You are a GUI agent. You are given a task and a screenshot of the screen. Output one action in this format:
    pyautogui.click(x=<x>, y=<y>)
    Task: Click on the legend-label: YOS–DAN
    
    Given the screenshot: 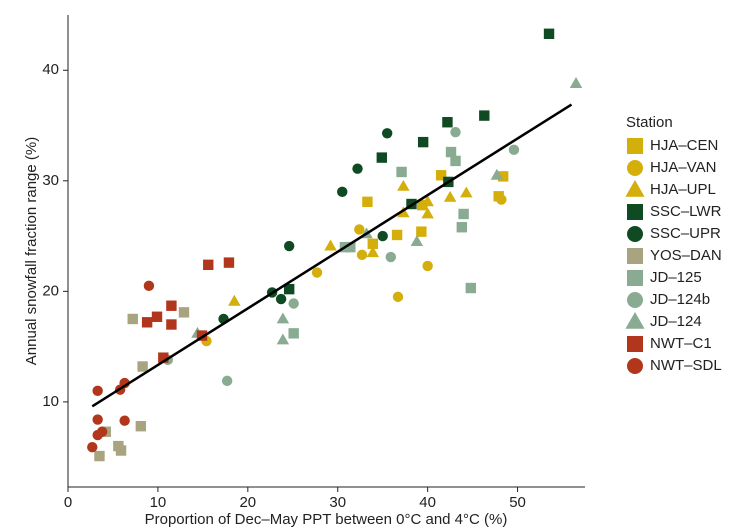 What is the action you would take?
    pyautogui.click(x=686, y=255)
    